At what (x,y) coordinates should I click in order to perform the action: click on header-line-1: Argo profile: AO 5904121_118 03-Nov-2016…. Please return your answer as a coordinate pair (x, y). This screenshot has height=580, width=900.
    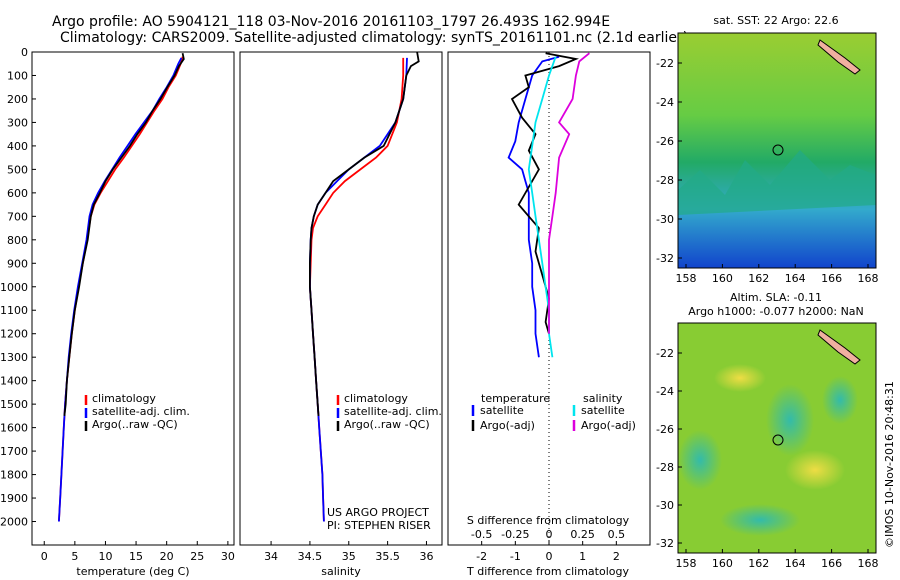
    Looking at the image, I should click on (331, 22).